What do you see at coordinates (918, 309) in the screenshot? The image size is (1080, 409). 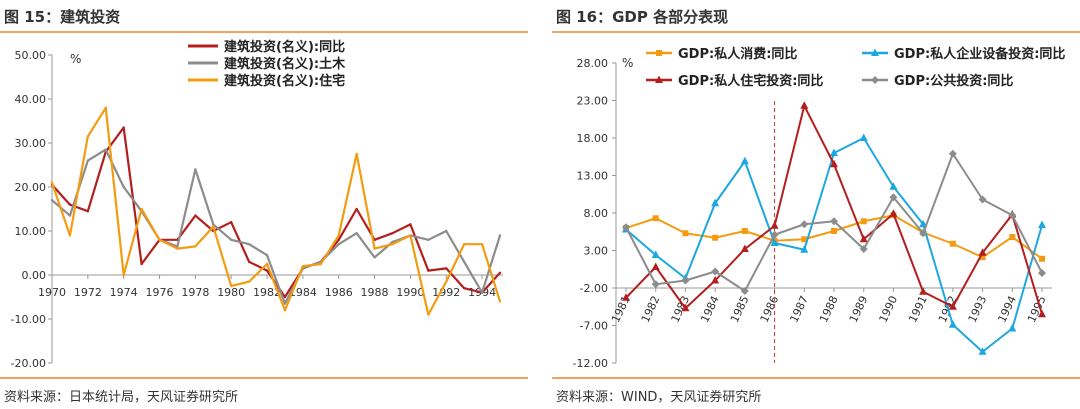 I see `x-tick-label: 1991` at bounding box center [918, 309].